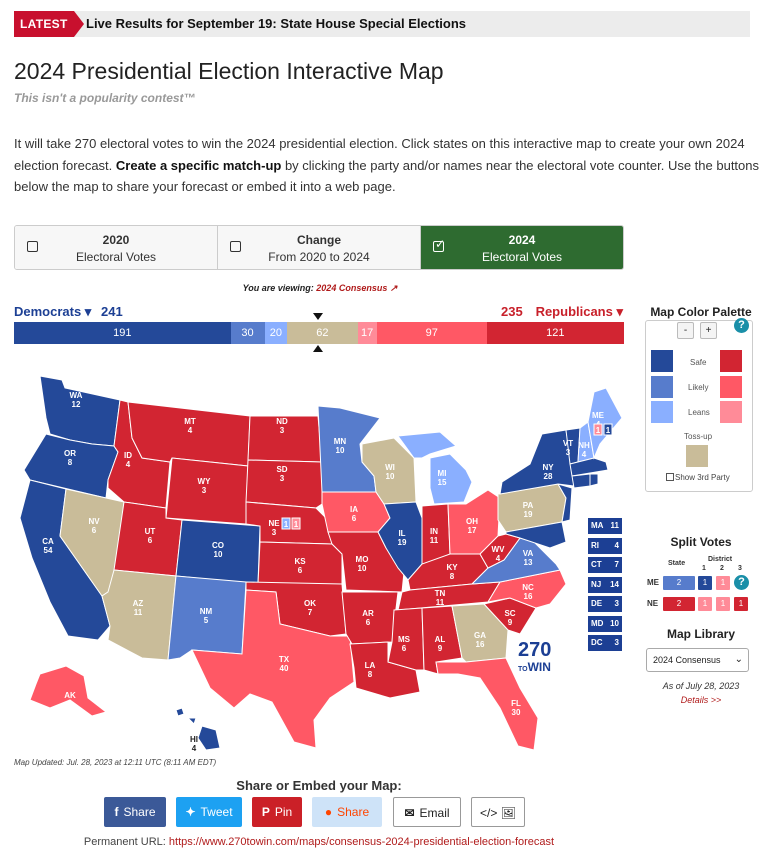 This screenshot has height=864, width=767. Describe the element at coordinates (340, 441) in the screenshot. I see `state-label-mn: MN` at that location.